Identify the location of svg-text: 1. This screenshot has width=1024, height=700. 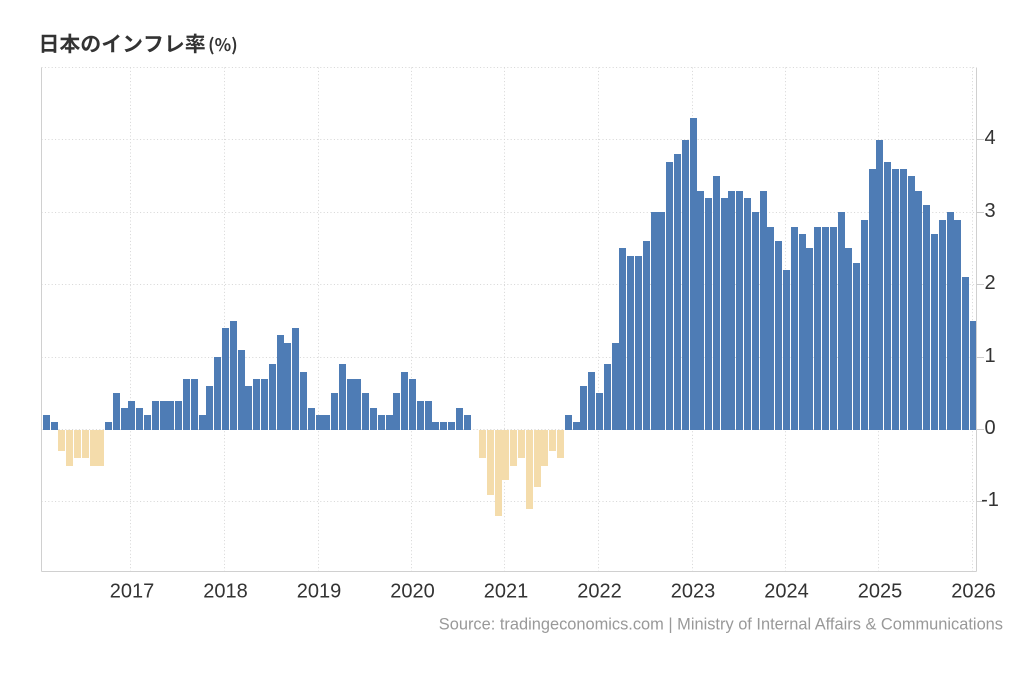
(989, 356).